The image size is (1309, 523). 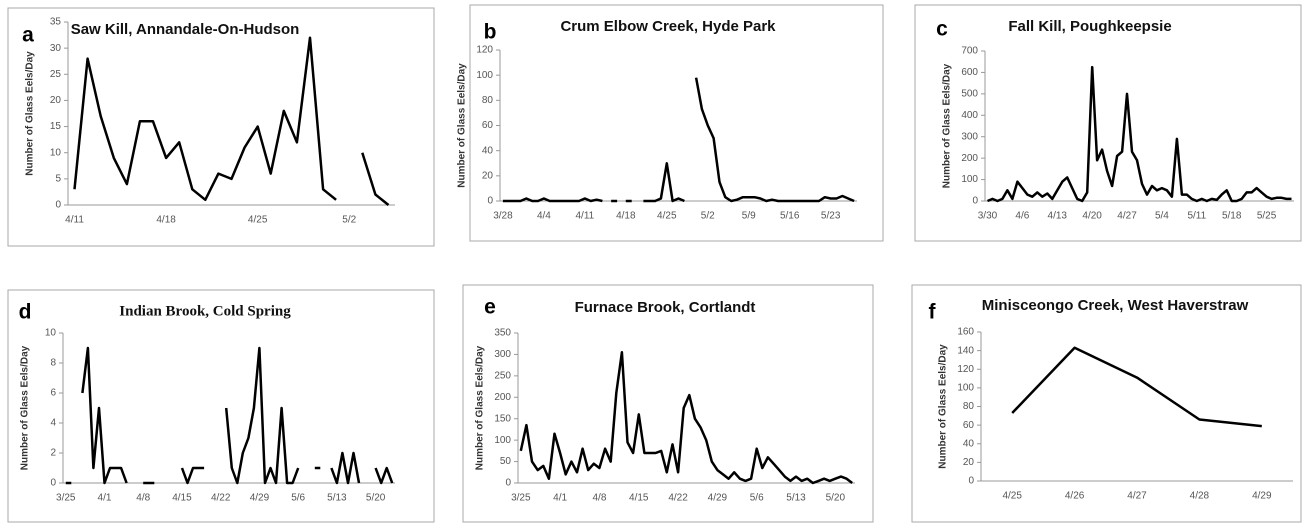 I want to click on y-tick-label: 600, so click(x=969, y=72).